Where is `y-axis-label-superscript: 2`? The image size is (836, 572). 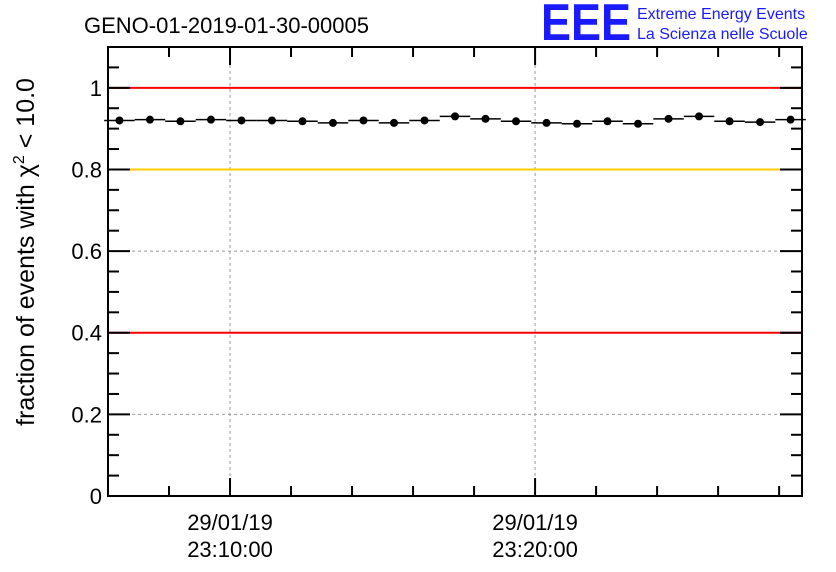
y-axis-label-superscript: 2 is located at coordinates (19, 159).